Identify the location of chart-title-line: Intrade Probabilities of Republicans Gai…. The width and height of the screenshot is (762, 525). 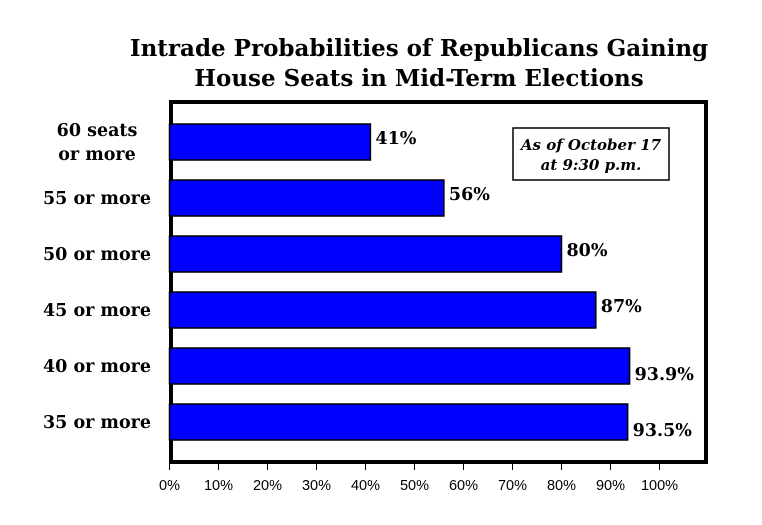
(419, 48).